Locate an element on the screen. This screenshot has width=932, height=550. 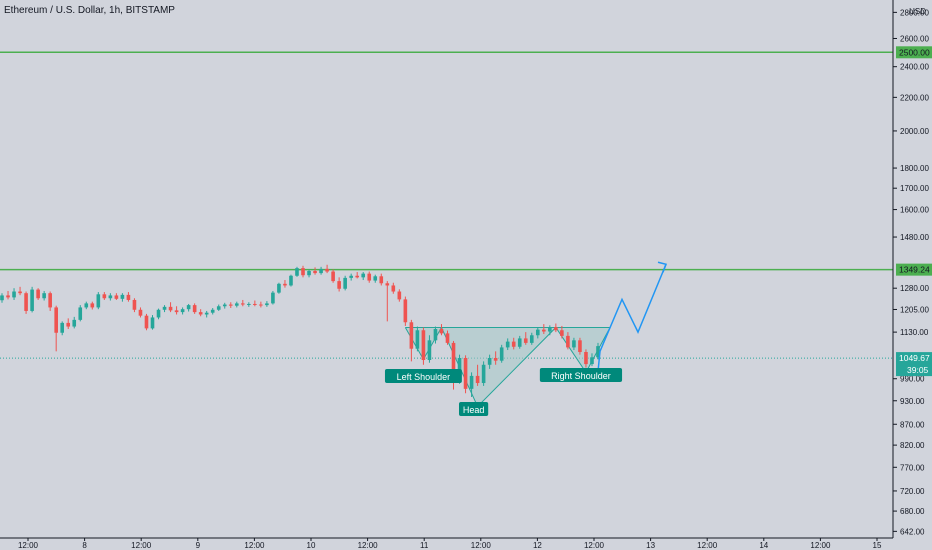
time-tick-label: 10 is located at coordinates (311, 545).